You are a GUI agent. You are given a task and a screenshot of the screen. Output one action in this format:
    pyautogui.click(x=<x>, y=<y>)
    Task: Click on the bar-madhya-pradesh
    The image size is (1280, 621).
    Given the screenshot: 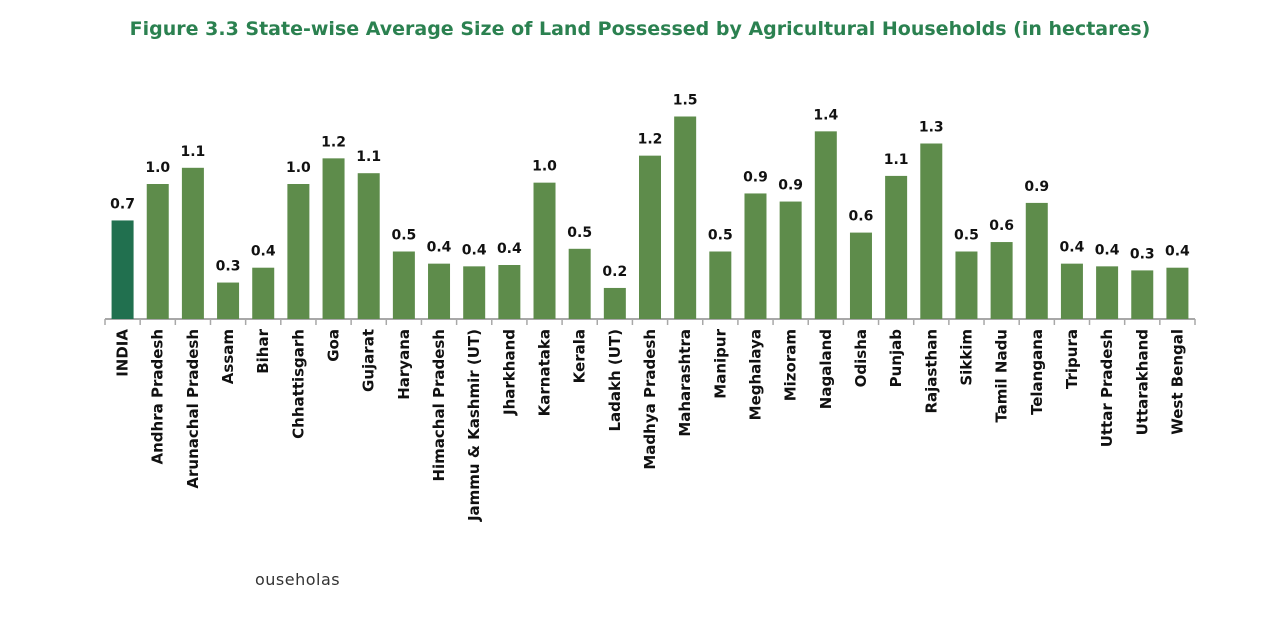 What is the action you would take?
    pyautogui.click(x=650, y=237)
    